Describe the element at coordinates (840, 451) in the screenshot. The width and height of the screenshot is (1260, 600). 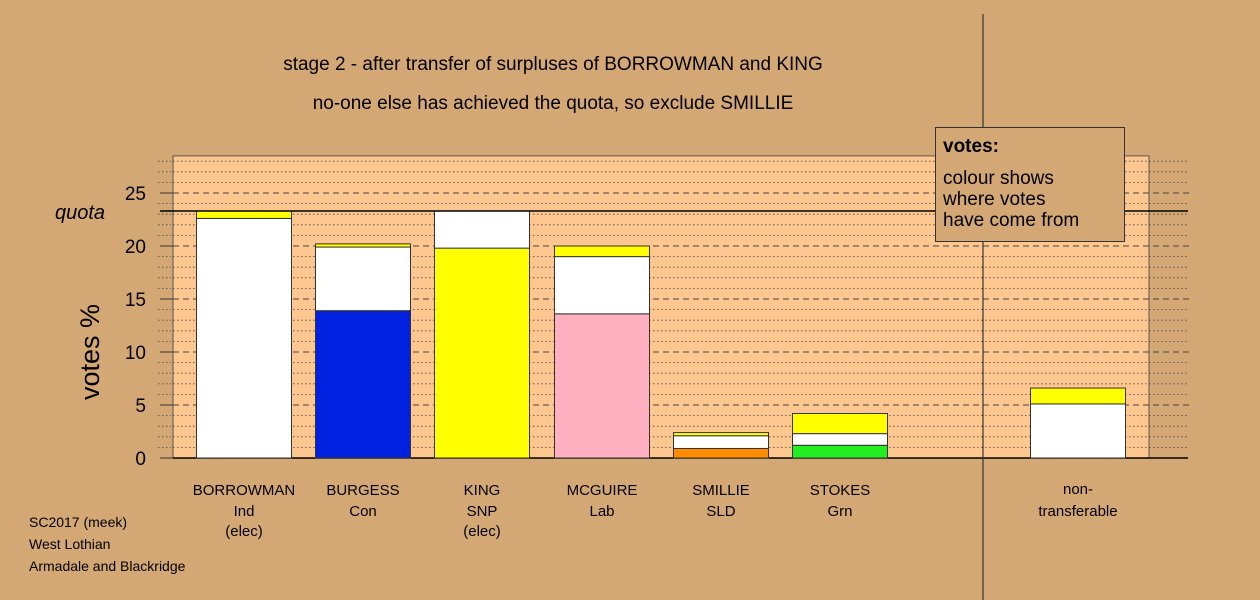
I see `bar-segment-stokes-grn` at that location.